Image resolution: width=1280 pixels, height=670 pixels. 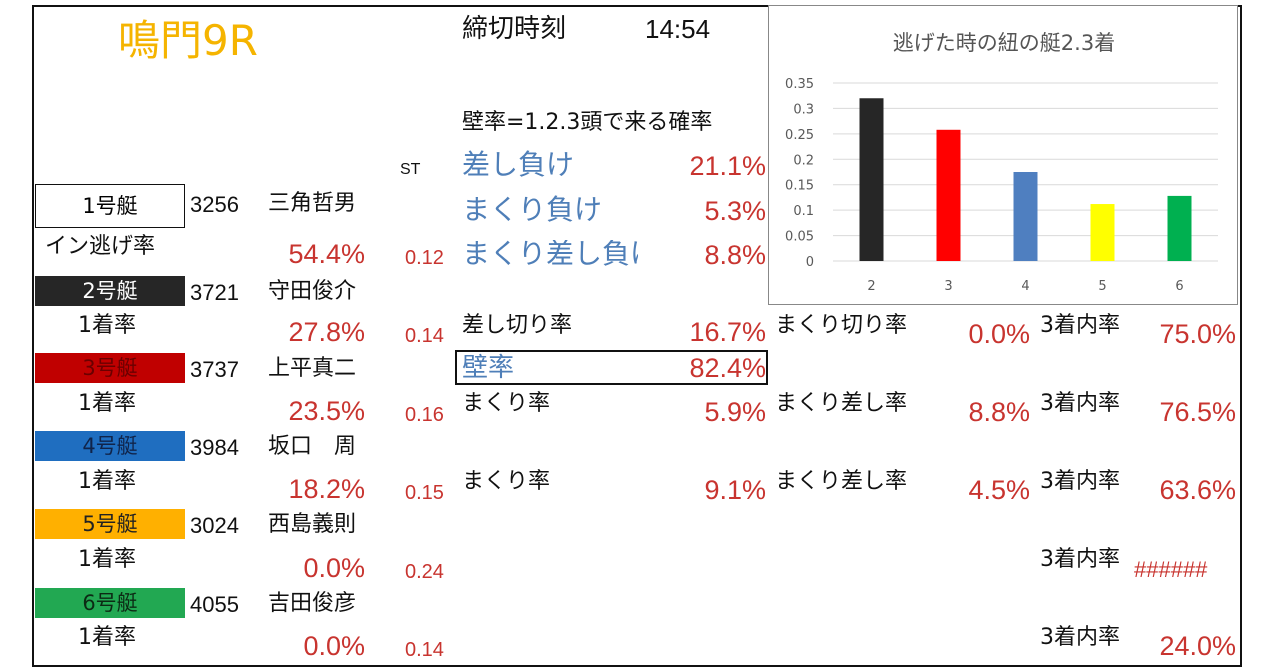 What do you see at coordinates (999, 412) in the screenshot?
I see `stat-value: 8.8%` at bounding box center [999, 412].